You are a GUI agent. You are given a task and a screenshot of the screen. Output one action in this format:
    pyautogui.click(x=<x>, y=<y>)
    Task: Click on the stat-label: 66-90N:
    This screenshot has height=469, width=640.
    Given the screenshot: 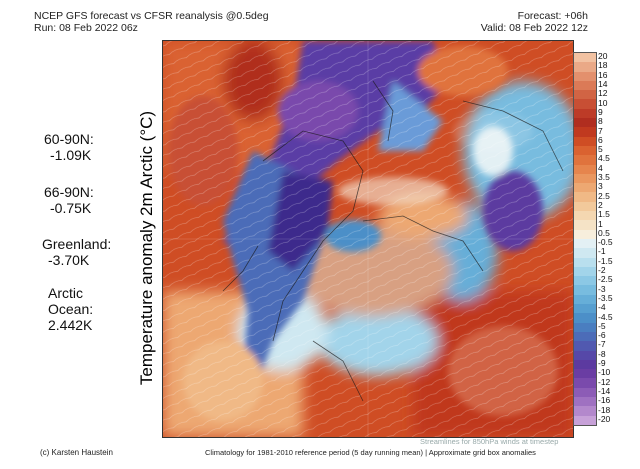 What is the action you would take?
    pyautogui.click(x=69, y=192)
    